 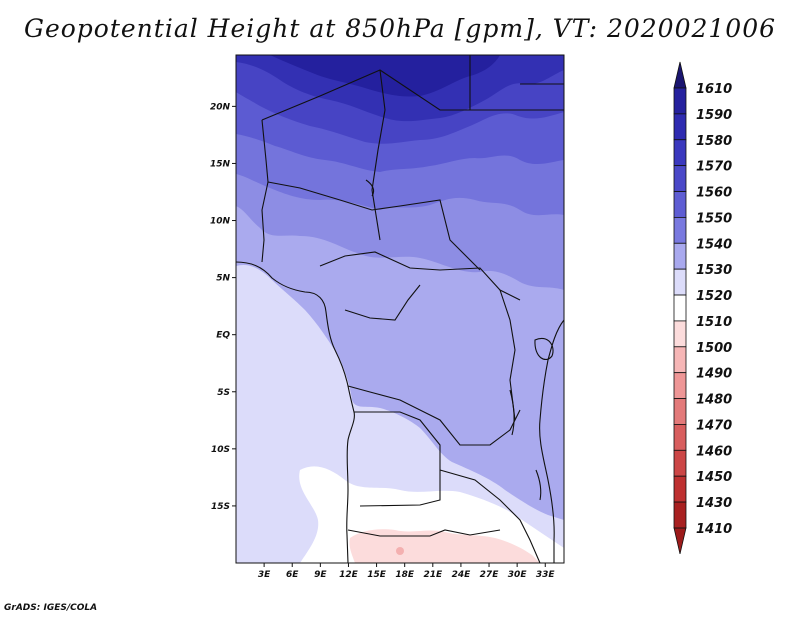 I want to click on border-sahel, so click(x=374, y=226).